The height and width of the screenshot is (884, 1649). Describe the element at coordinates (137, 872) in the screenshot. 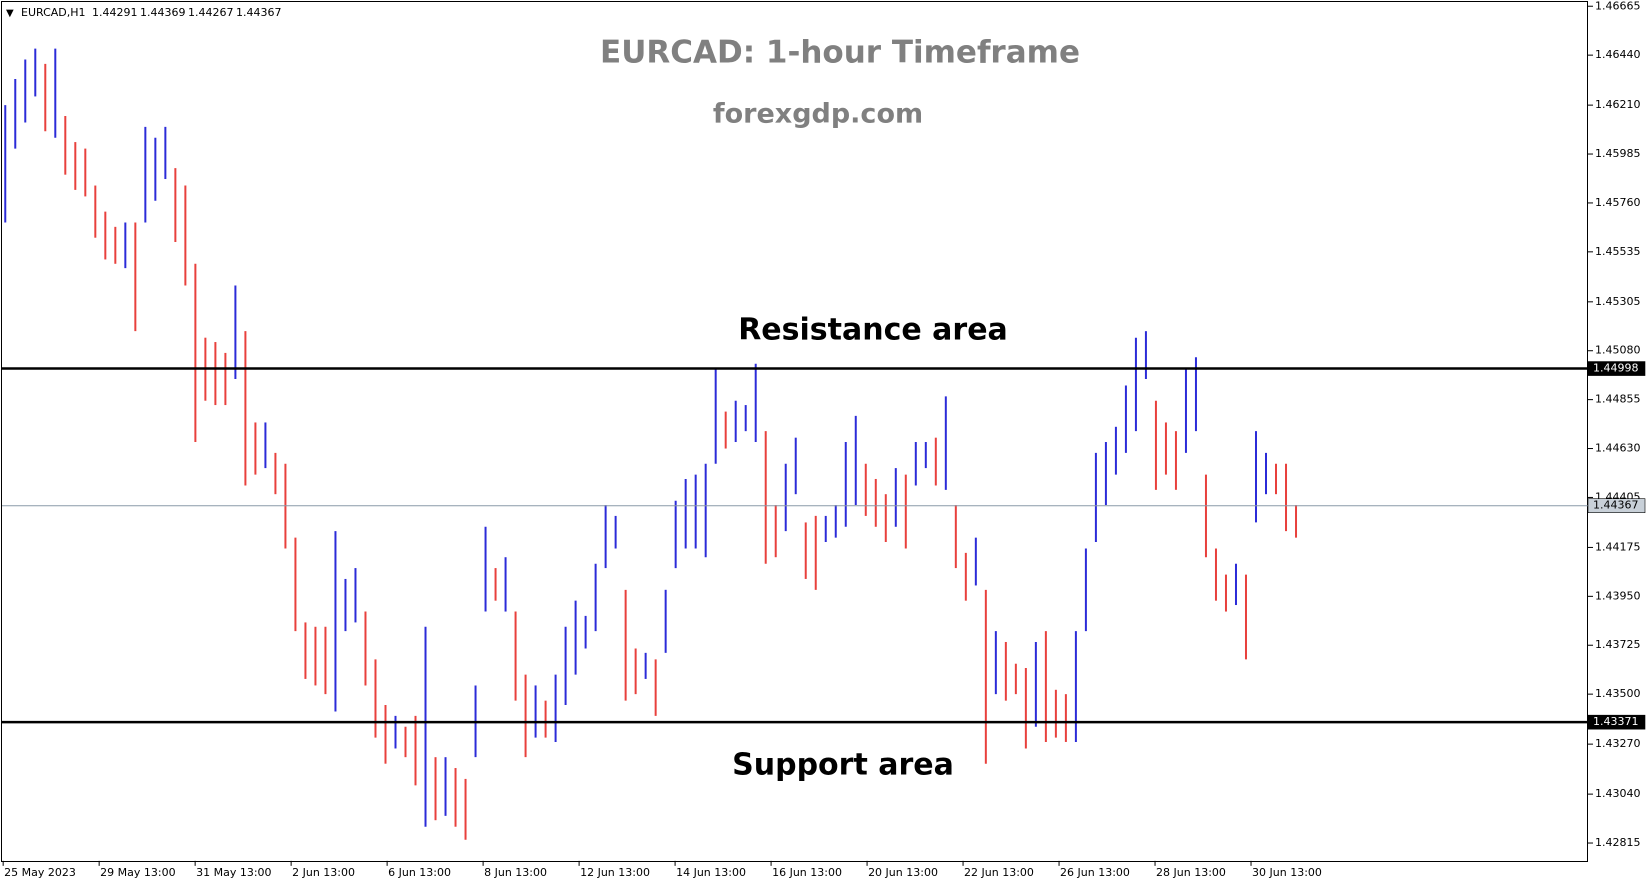

I see `x-tick-label: 29 May 13:00` at that location.